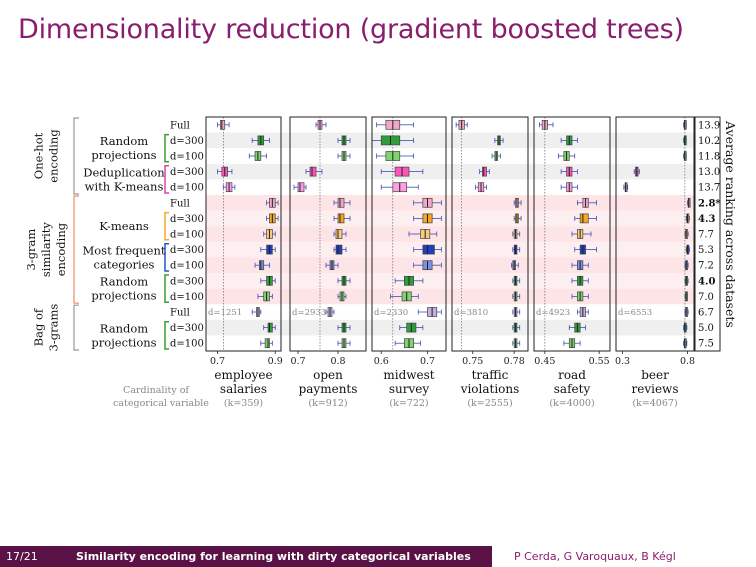 The image size is (756, 567). I want to click on dataset-name: road, so click(572, 375).